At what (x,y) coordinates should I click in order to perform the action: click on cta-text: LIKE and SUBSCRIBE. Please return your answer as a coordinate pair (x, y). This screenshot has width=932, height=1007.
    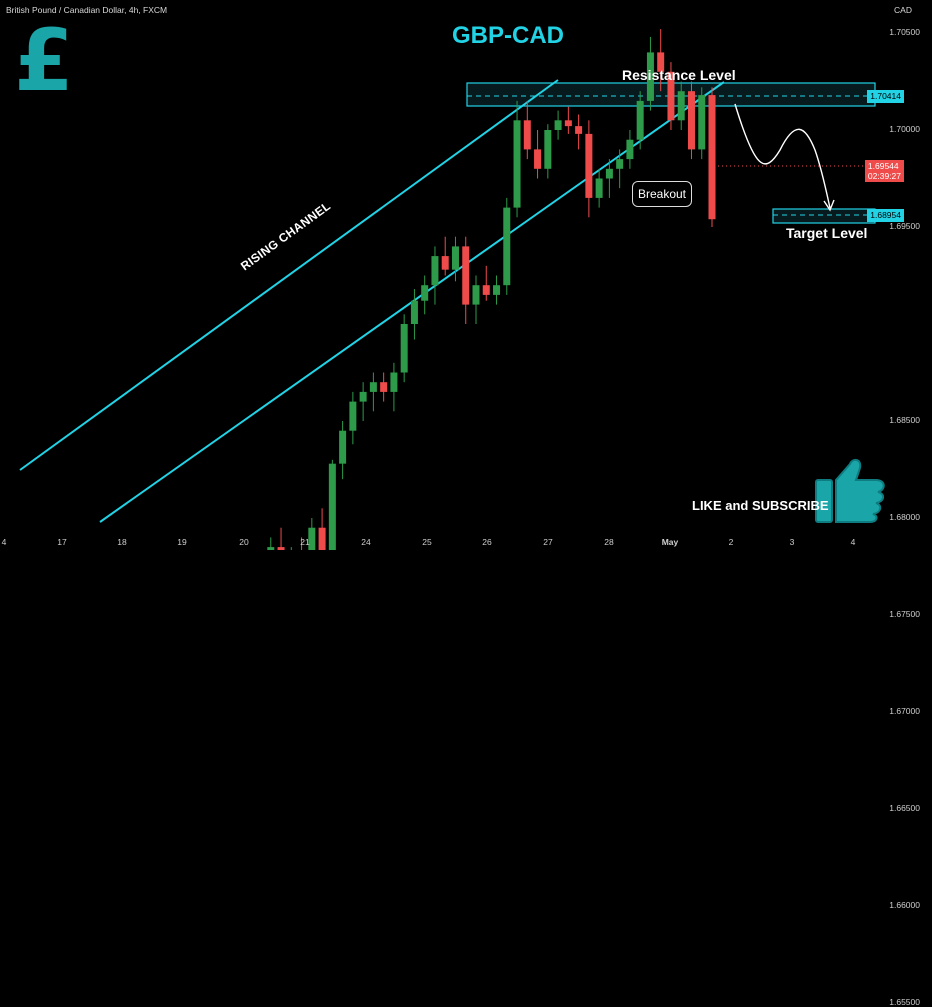
    Looking at the image, I should click on (760, 505).